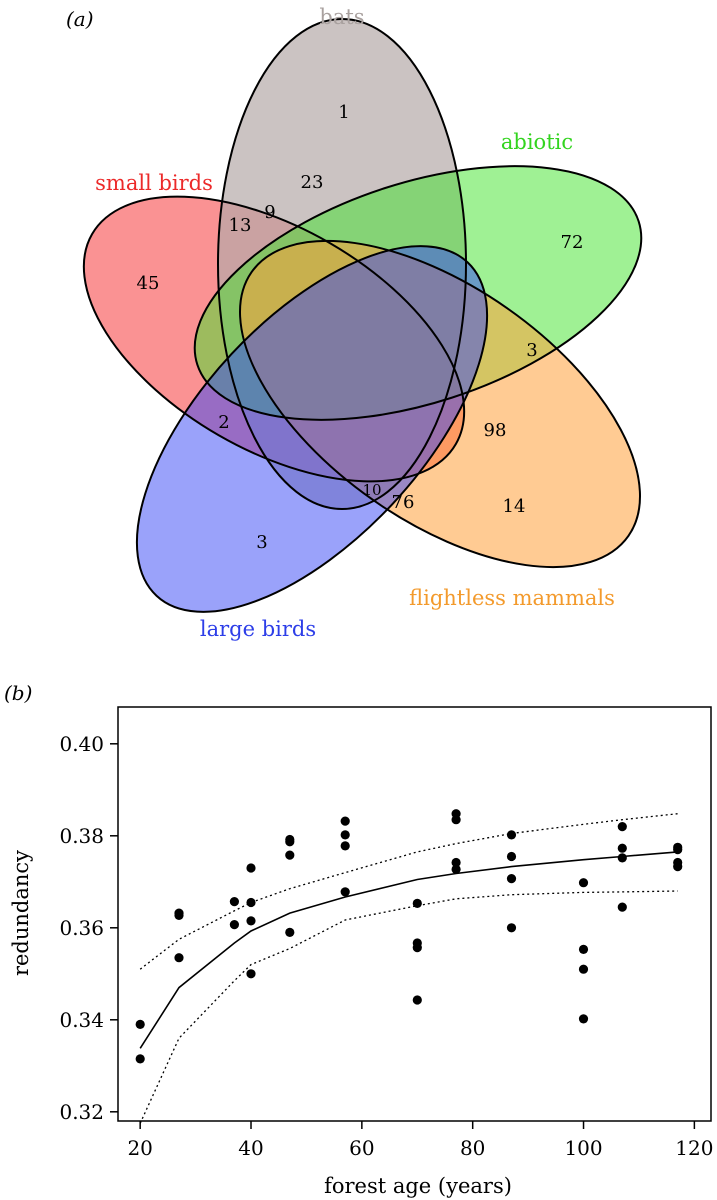 This screenshot has width=717, height=1200. What do you see at coordinates (148, 283) in the screenshot?
I see `count-smallbirds-only: 45` at bounding box center [148, 283].